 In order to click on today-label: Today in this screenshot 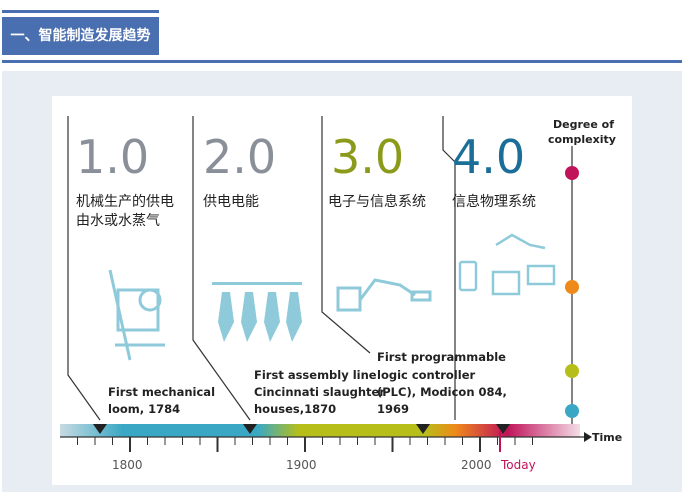, I will do `click(518, 465)`.